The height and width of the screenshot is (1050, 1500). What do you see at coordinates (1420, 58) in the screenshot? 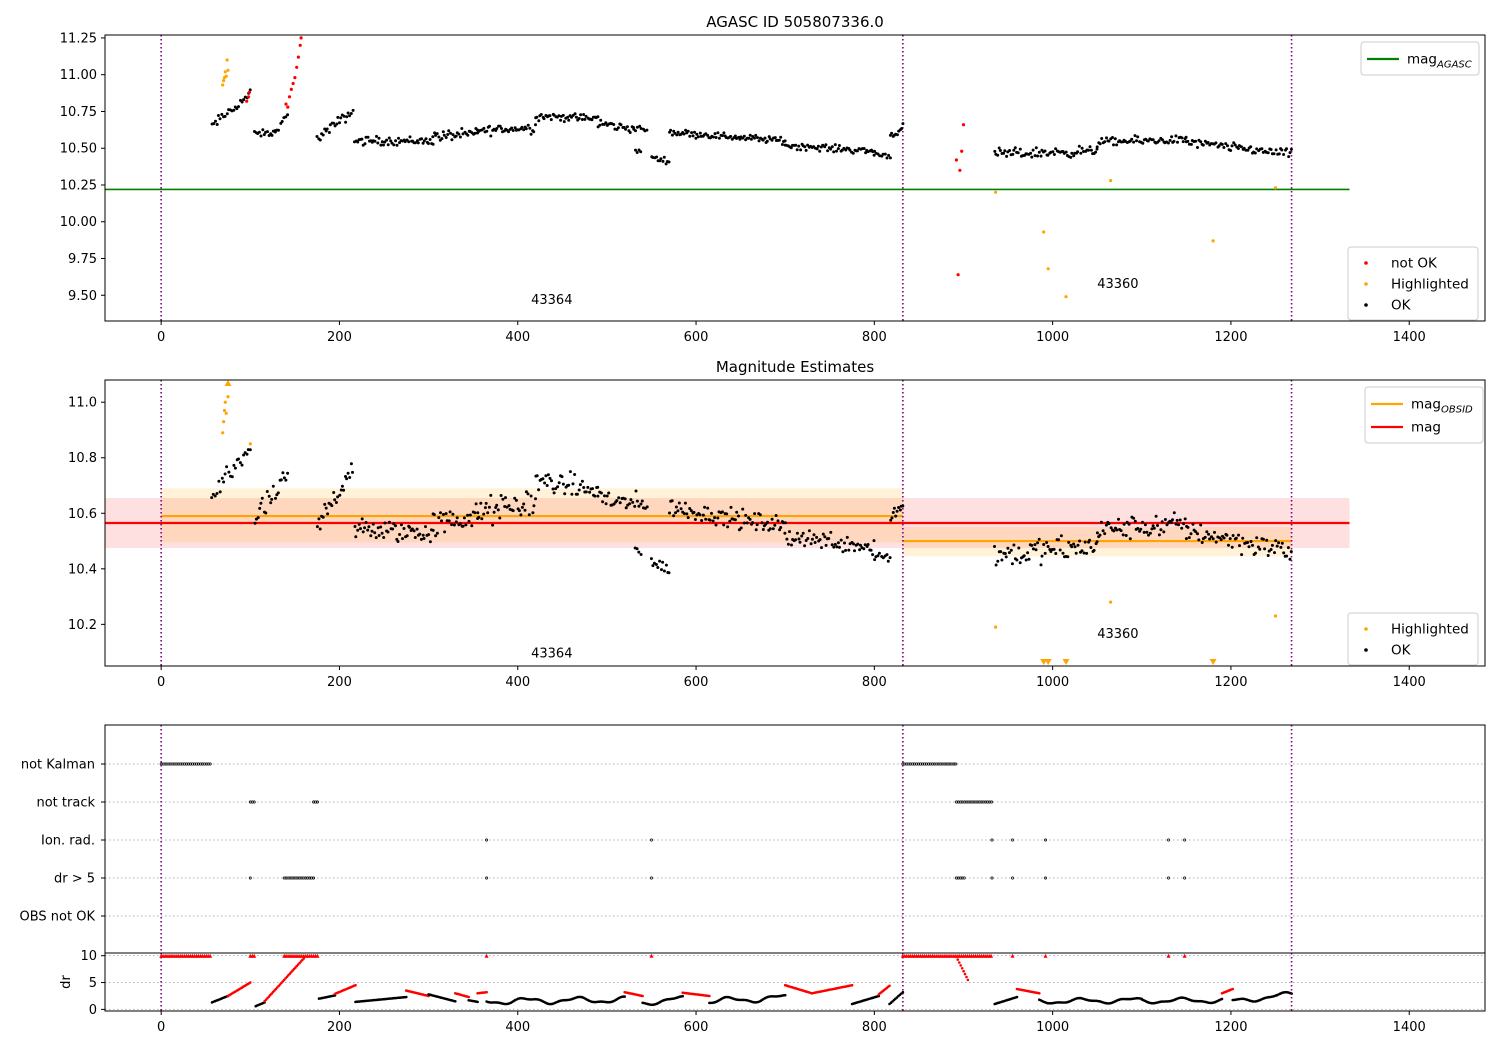
I see `legend-frame` at bounding box center [1420, 58].